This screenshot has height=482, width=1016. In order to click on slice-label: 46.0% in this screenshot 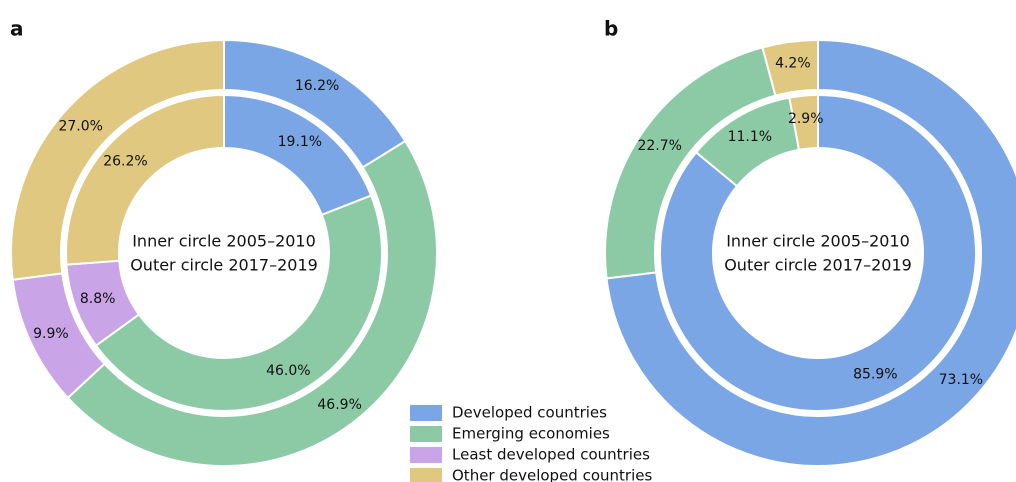, I will do `click(288, 371)`.